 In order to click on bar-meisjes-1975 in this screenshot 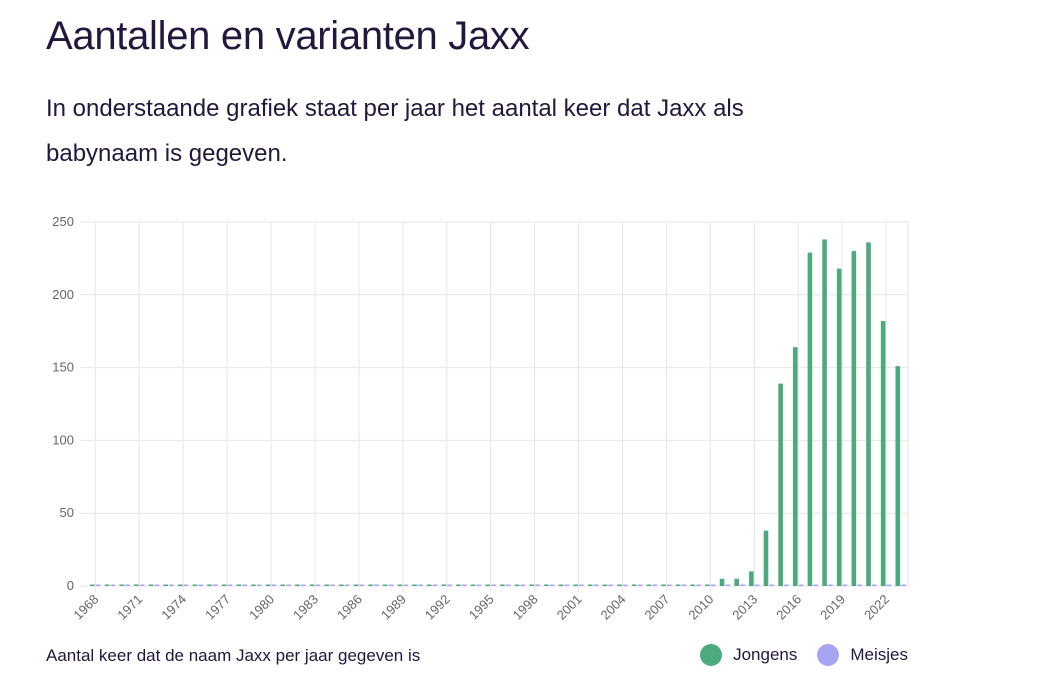, I will do `click(201, 585)`.